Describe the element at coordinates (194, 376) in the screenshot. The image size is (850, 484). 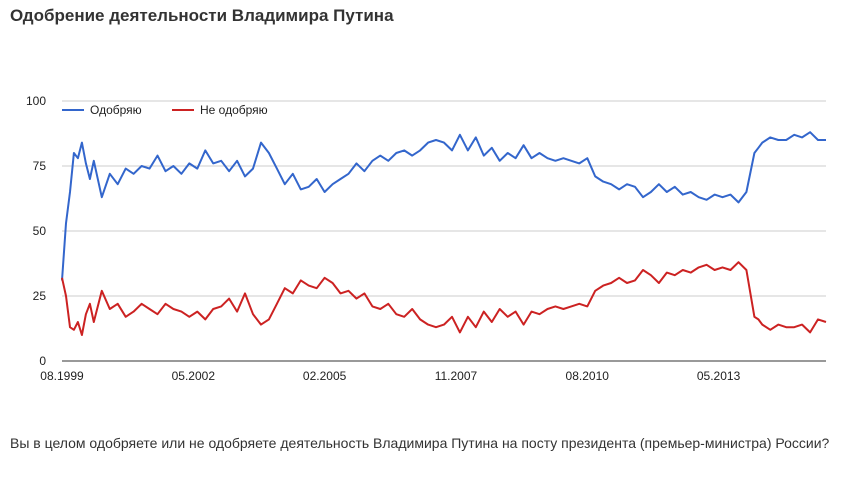
I see `x-tick-label: 05.2002` at that location.